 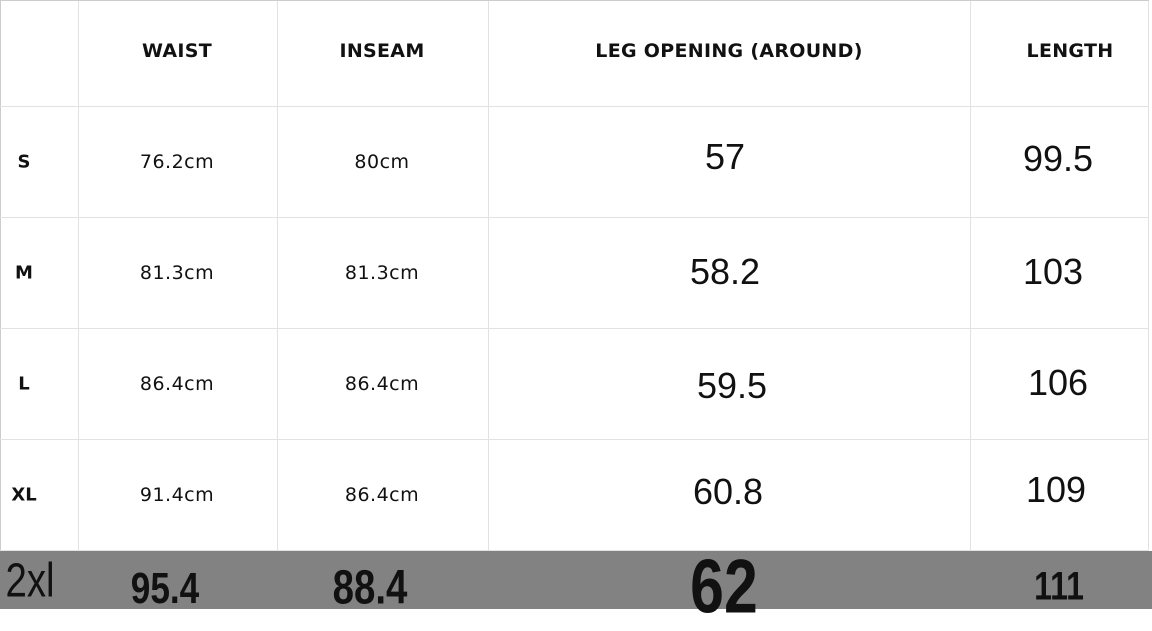 What do you see at coordinates (1058, 158) in the screenshot?
I see `length-cell: 99.5` at bounding box center [1058, 158].